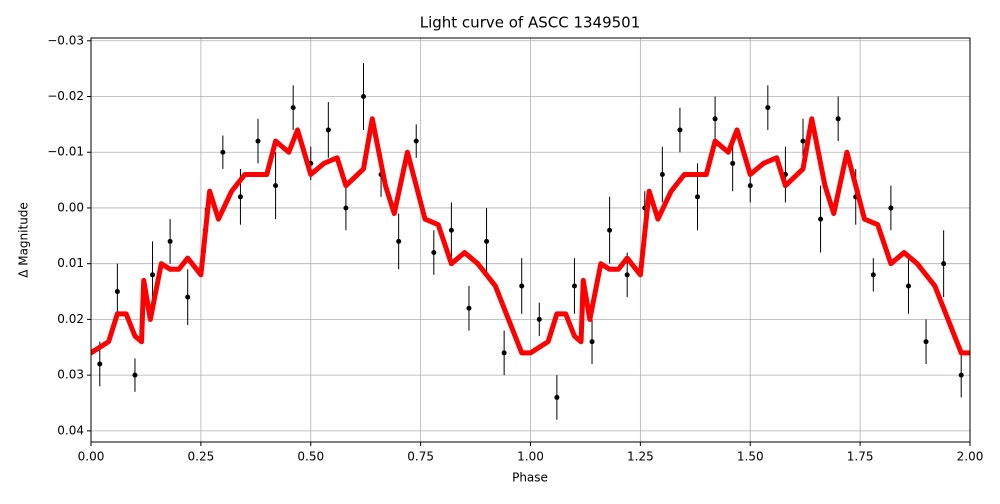 The height and width of the screenshot is (504, 1000). What do you see at coordinates (65, 96) in the screenshot?
I see `y-tick-label: −0.02` at bounding box center [65, 96].